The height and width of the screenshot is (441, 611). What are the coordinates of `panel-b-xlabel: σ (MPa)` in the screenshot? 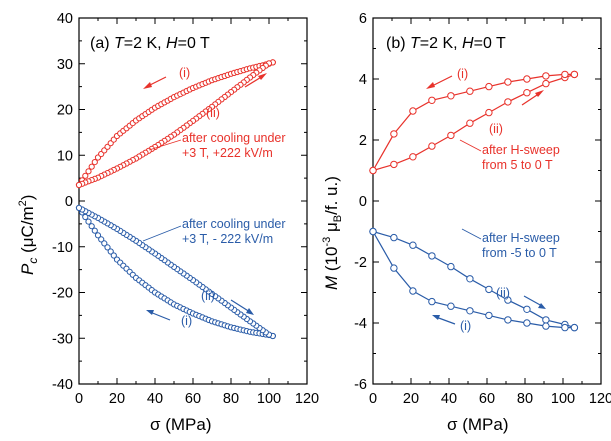 It's located at (478, 424).